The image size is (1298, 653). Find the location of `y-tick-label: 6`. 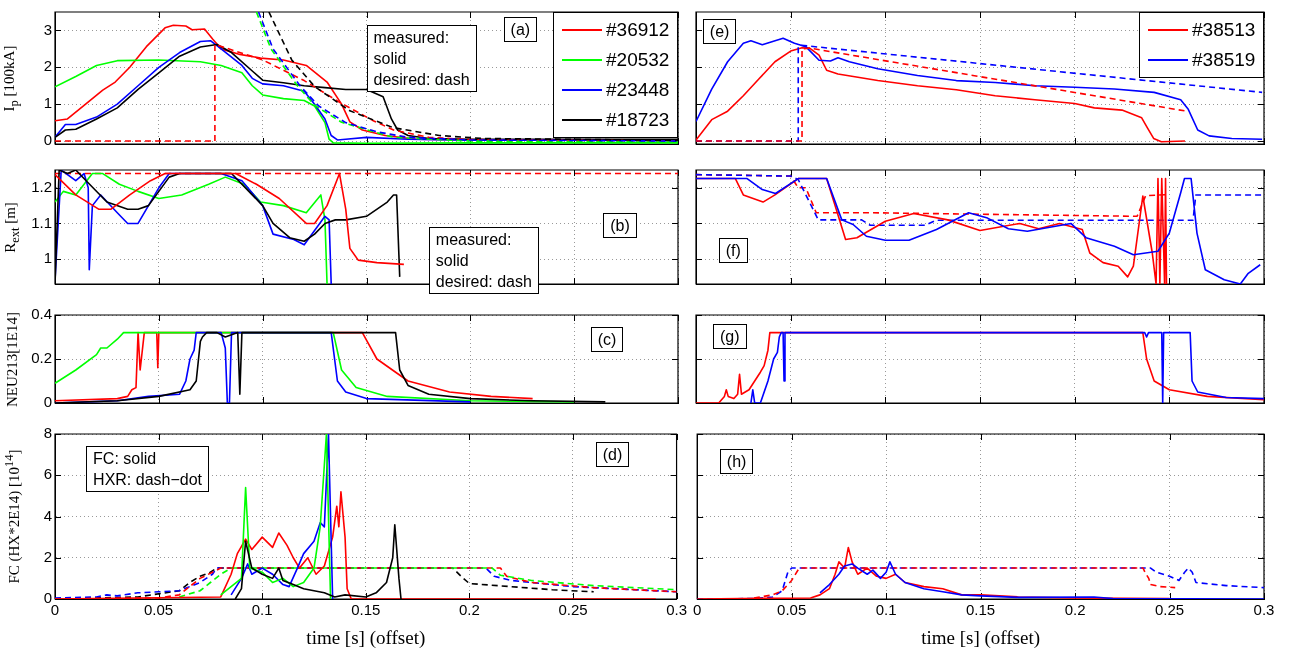

y-tick-label: 6 is located at coordinates (47, 474).